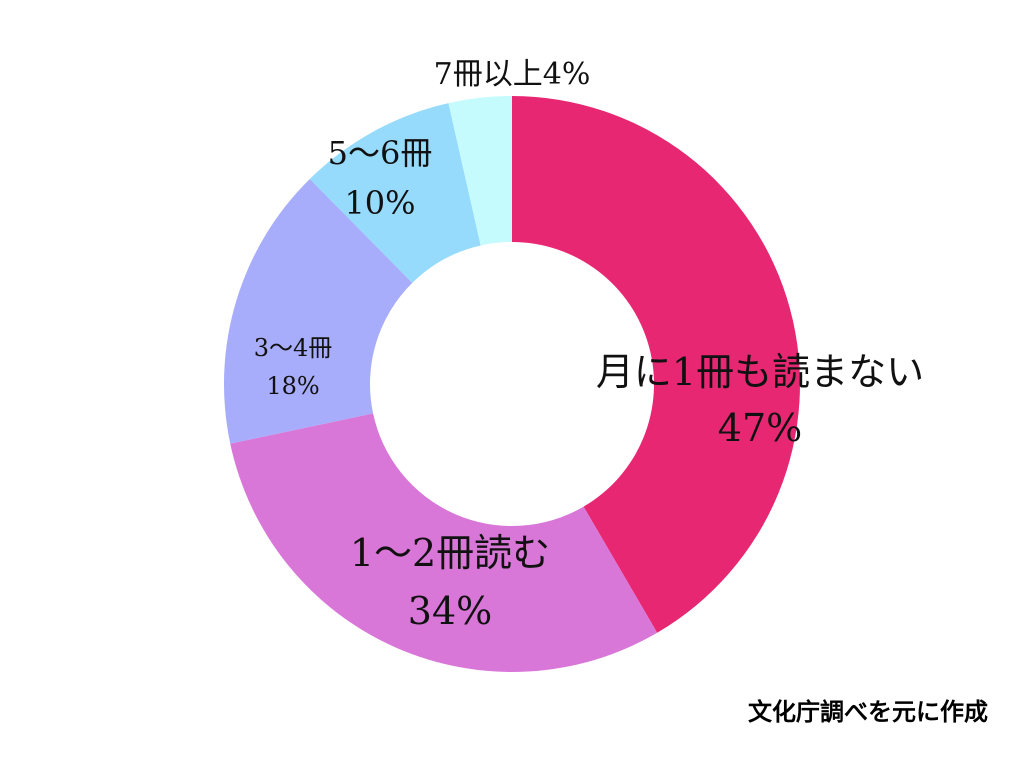 This screenshot has height=768, width=1024. Describe the element at coordinates (450, 611) in the screenshot. I see `slice-value-2: 34%` at that location.